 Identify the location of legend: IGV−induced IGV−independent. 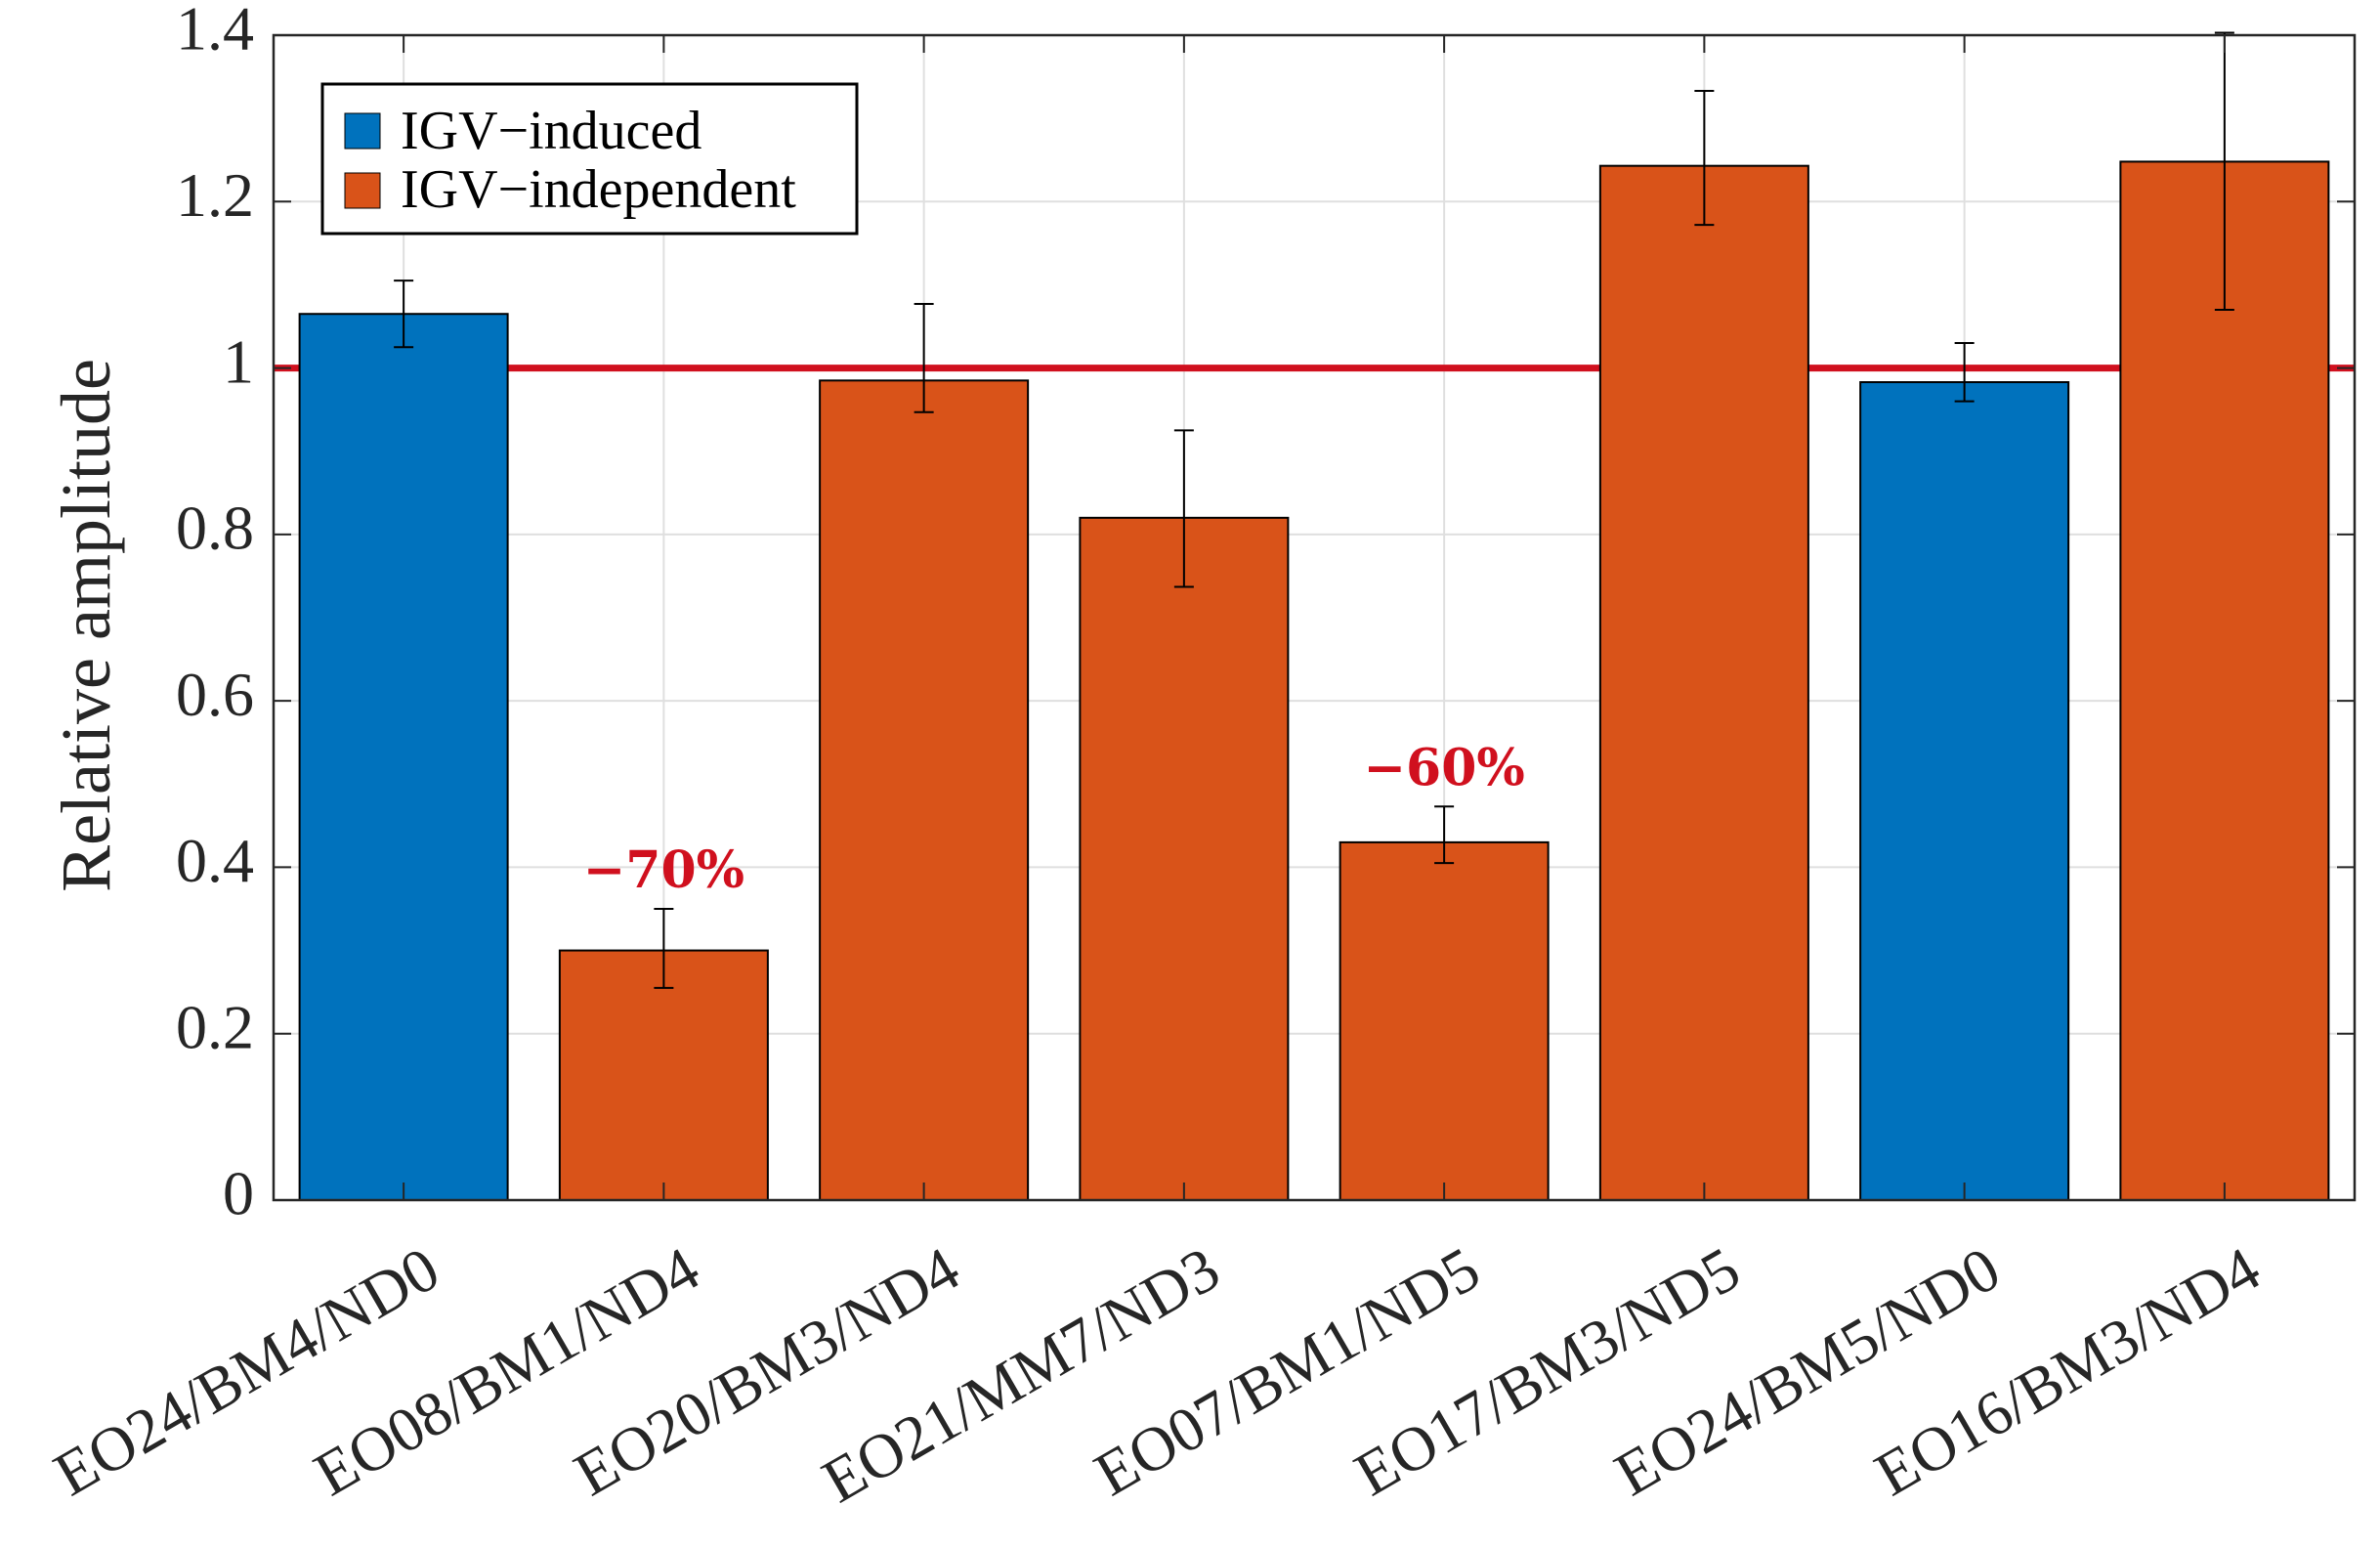
(589, 159).